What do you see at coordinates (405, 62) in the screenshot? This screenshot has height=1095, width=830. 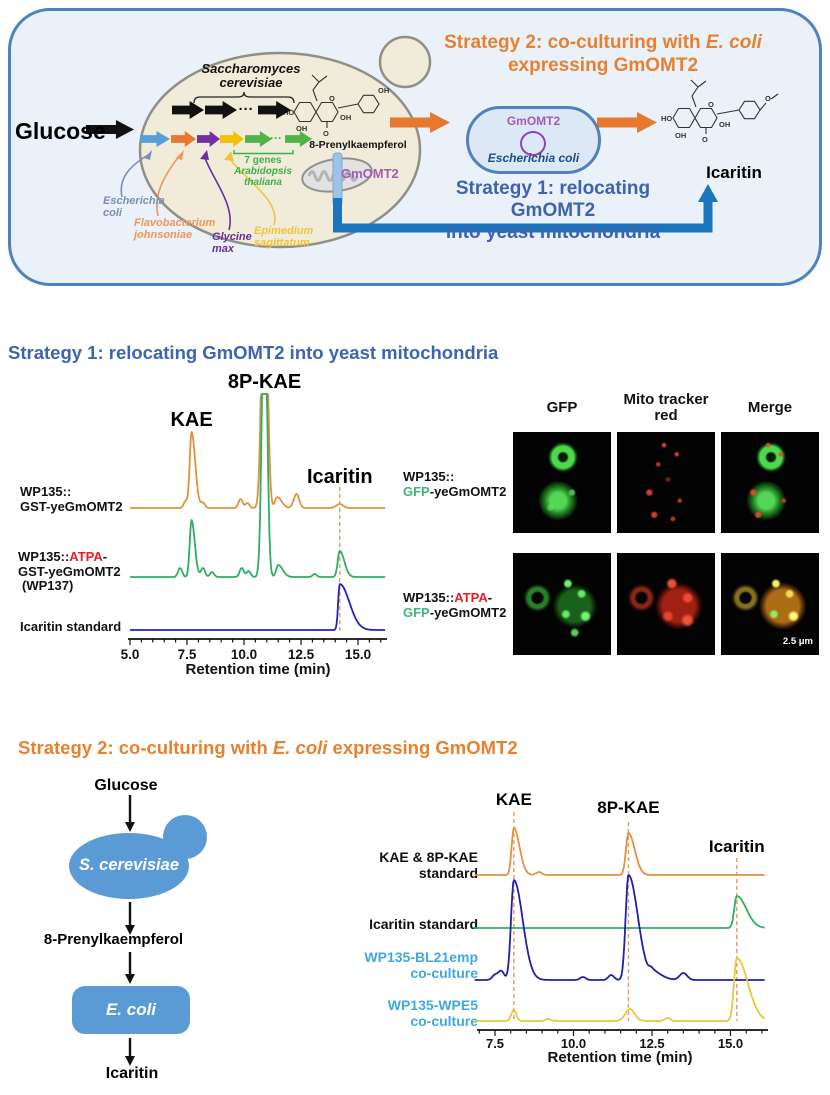 I see `yeast-bud-shape` at bounding box center [405, 62].